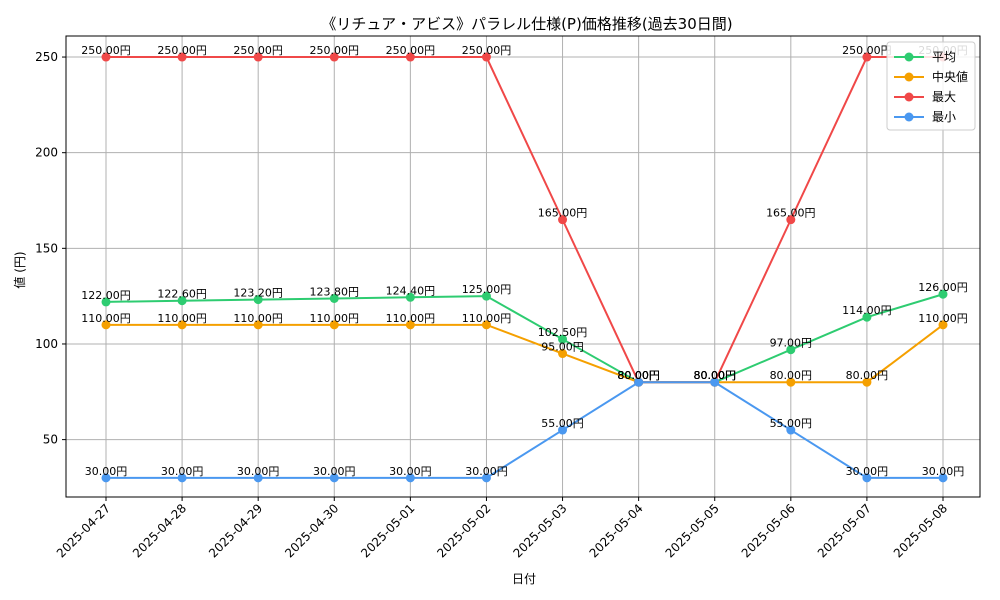 The height and width of the screenshot is (600, 1000). Describe the element at coordinates (463, 530) in the screenshot. I see `x-tick-label: 2025-05-02` at that location.